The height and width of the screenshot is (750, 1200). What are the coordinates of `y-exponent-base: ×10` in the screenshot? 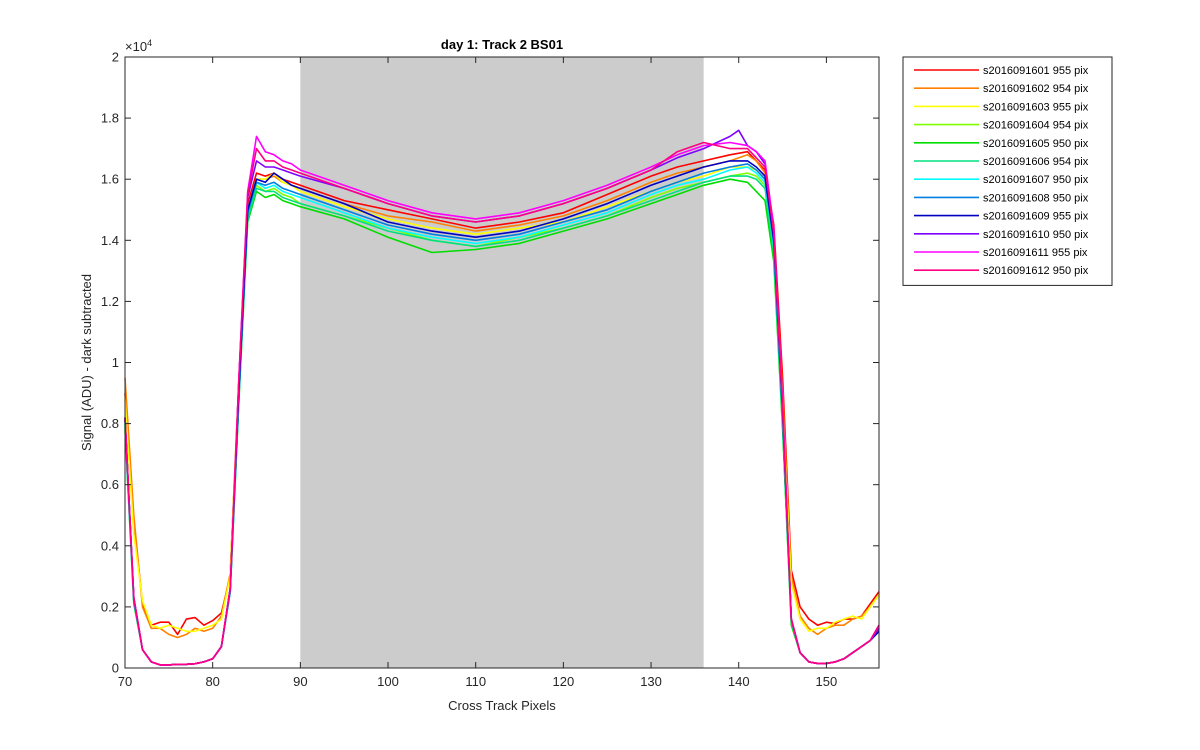 It's located at (136, 46).